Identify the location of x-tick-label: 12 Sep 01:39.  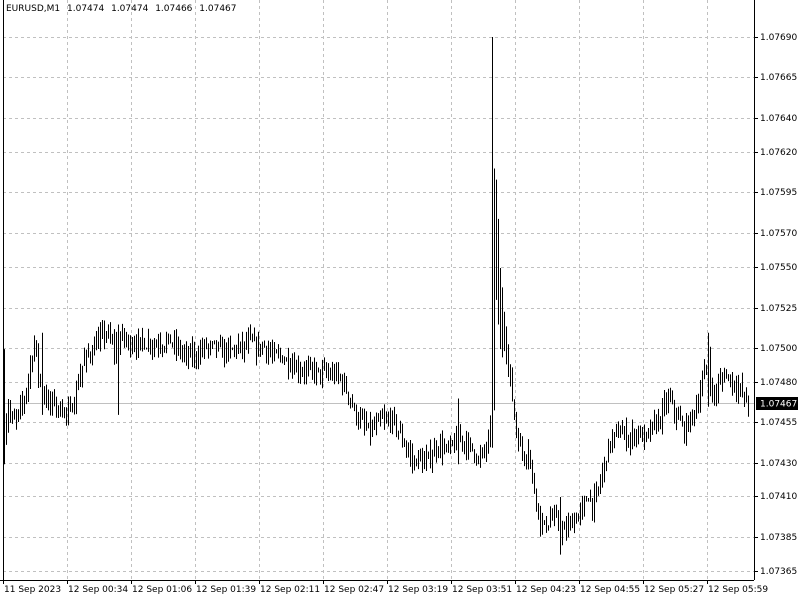
(226, 590).